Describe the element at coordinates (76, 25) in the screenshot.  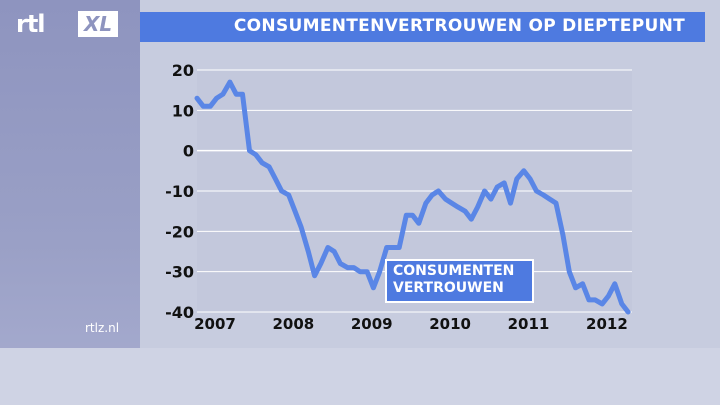
I see `channel-logo: rtl XL` at that location.